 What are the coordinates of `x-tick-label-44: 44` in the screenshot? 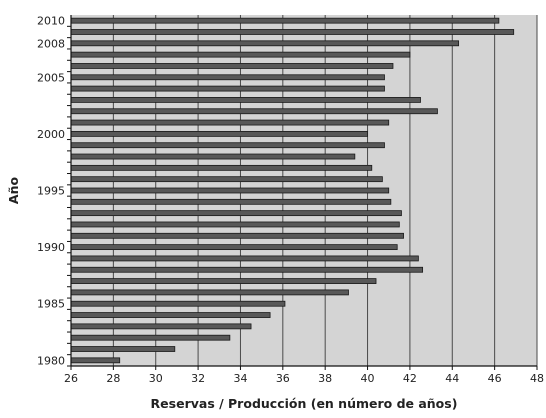 It's located at (452, 378).